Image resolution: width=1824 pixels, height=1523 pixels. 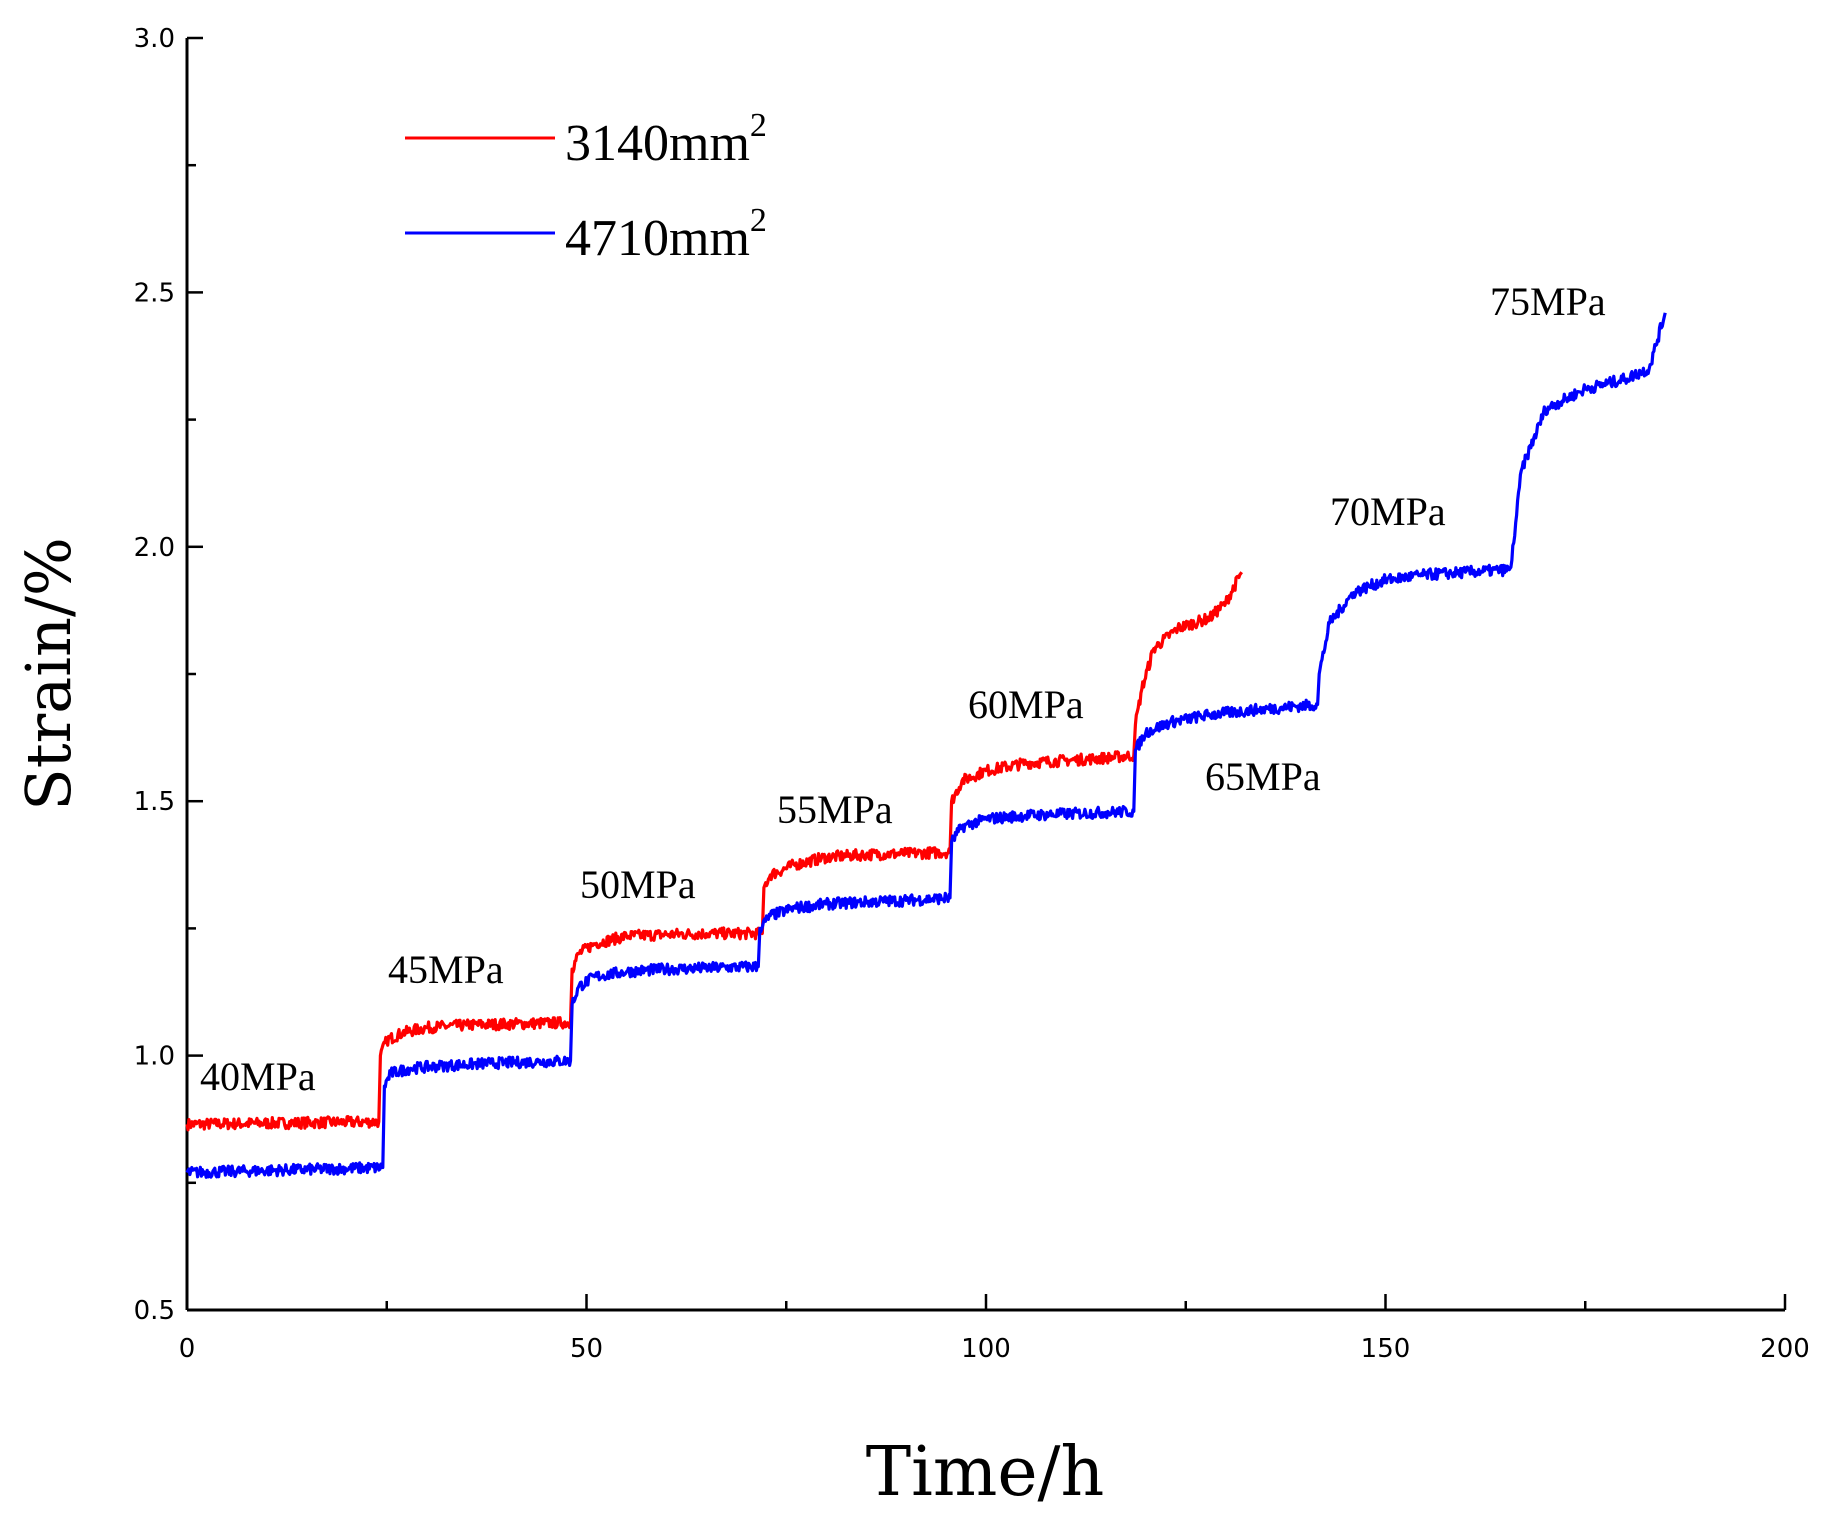 I want to click on y-ticks: 0.5 1.0 1.5 2.0 2.5 3.0, so click(x=168, y=675).